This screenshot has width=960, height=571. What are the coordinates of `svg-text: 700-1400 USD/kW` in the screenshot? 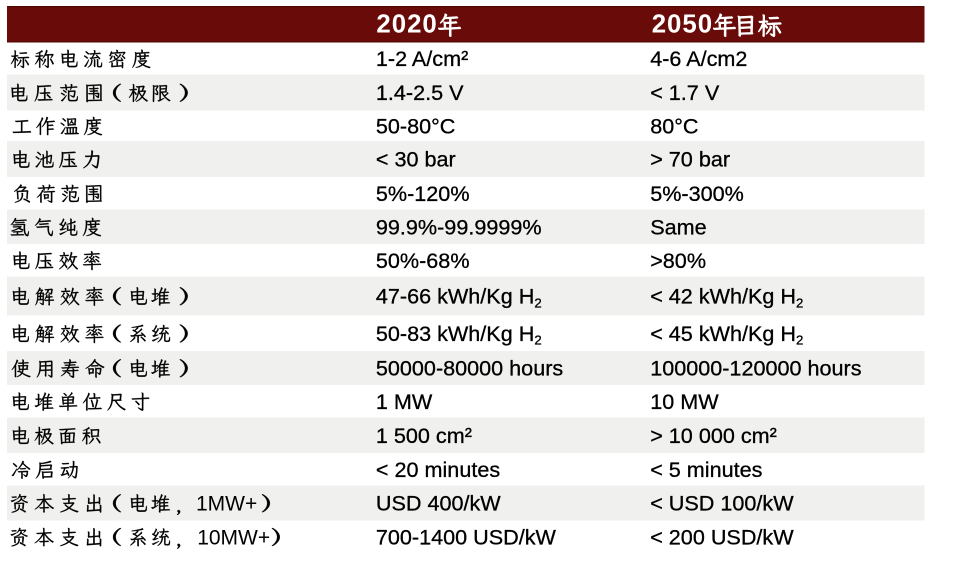 It's located at (466, 536).